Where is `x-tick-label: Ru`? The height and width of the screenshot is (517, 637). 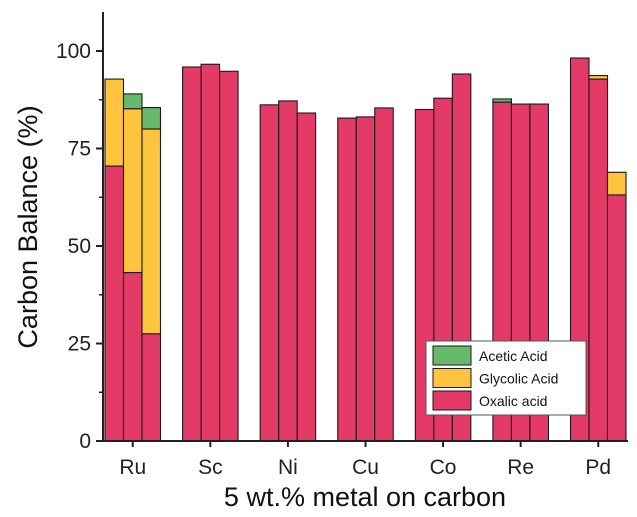 x-tick-label: Ru is located at coordinates (132, 467).